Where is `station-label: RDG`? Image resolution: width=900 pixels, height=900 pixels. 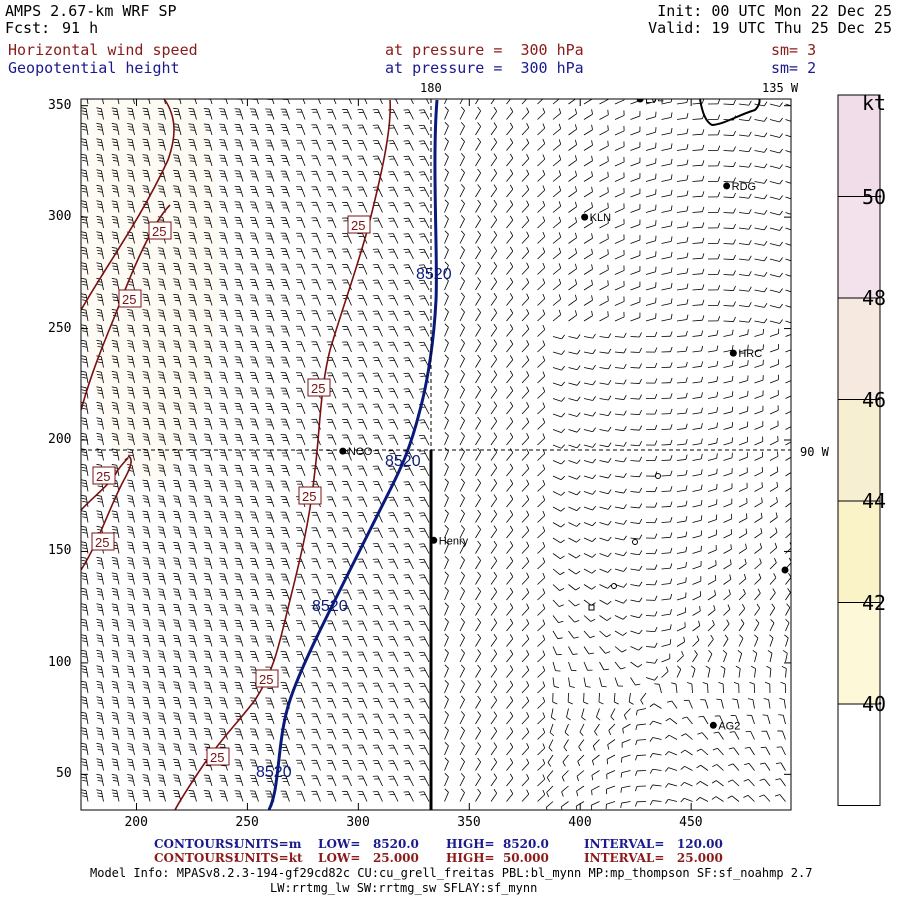
station-label: RDG is located at coordinates (744, 187).